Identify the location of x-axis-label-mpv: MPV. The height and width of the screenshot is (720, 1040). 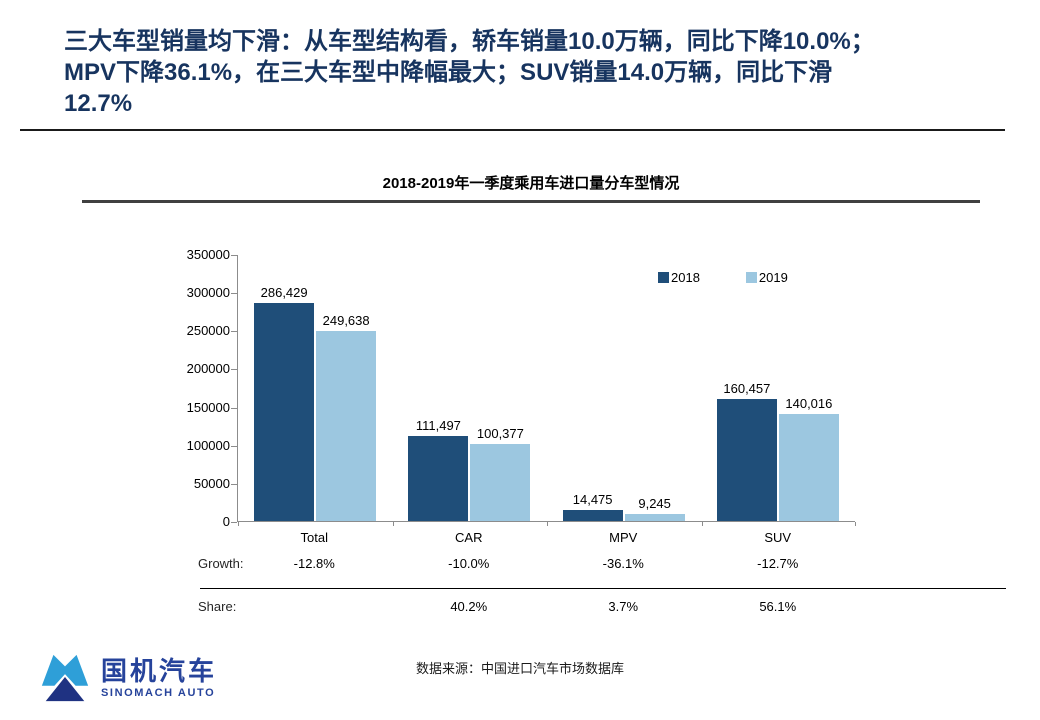
(623, 537).